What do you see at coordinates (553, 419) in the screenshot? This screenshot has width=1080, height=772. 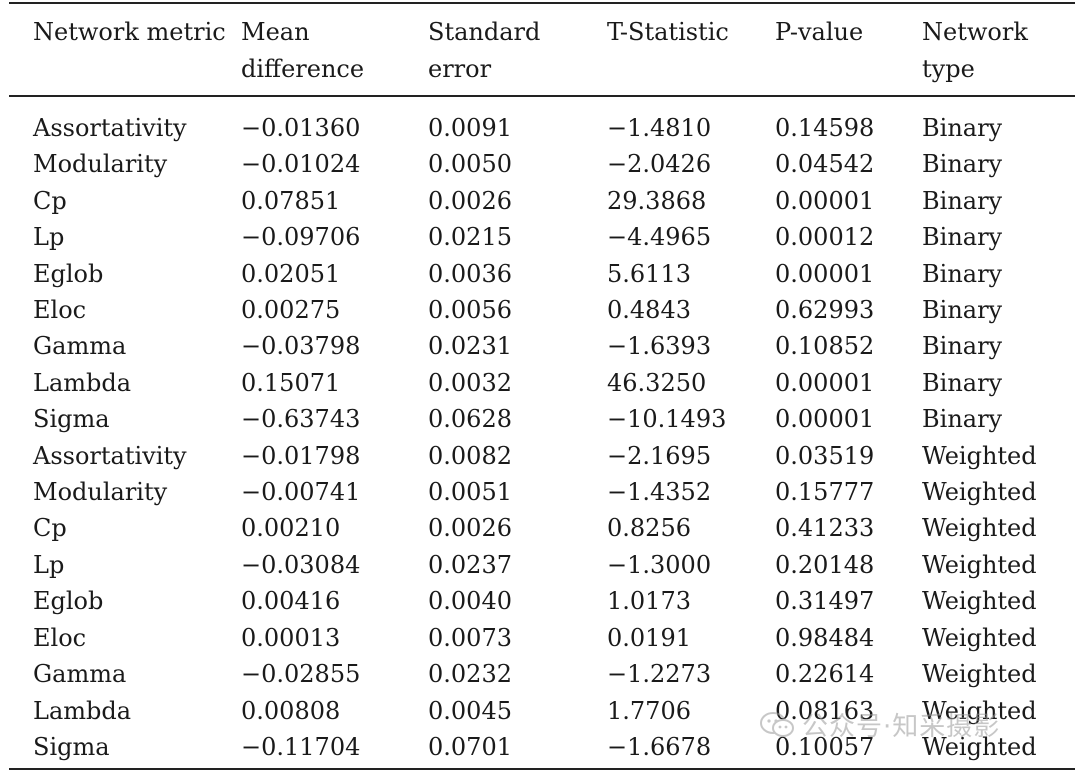 I see `table-row: Sigma −0.63743 0.0628 −10.1493 0.00001 Binary` at bounding box center [553, 419].